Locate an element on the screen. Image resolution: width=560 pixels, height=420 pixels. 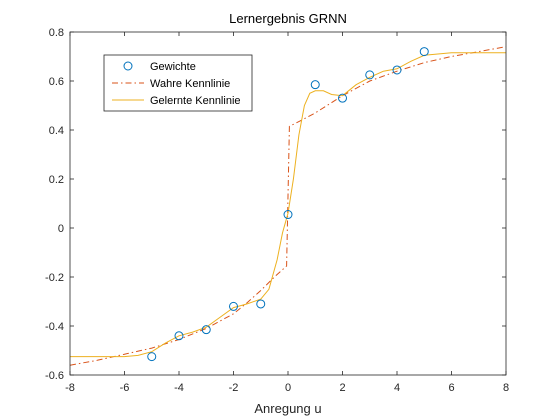
legend-label: Wahre Kennlinie is located at coordinates (190, 84).